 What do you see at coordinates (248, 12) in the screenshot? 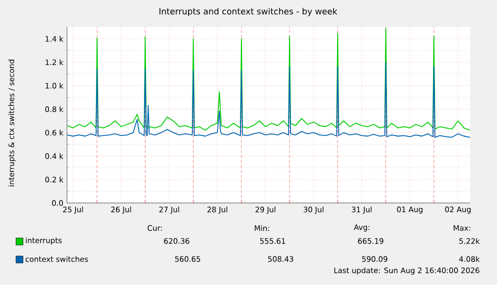
I see `chart-title: Interrupts and context switches - by week` at bounding box center [248, 12].